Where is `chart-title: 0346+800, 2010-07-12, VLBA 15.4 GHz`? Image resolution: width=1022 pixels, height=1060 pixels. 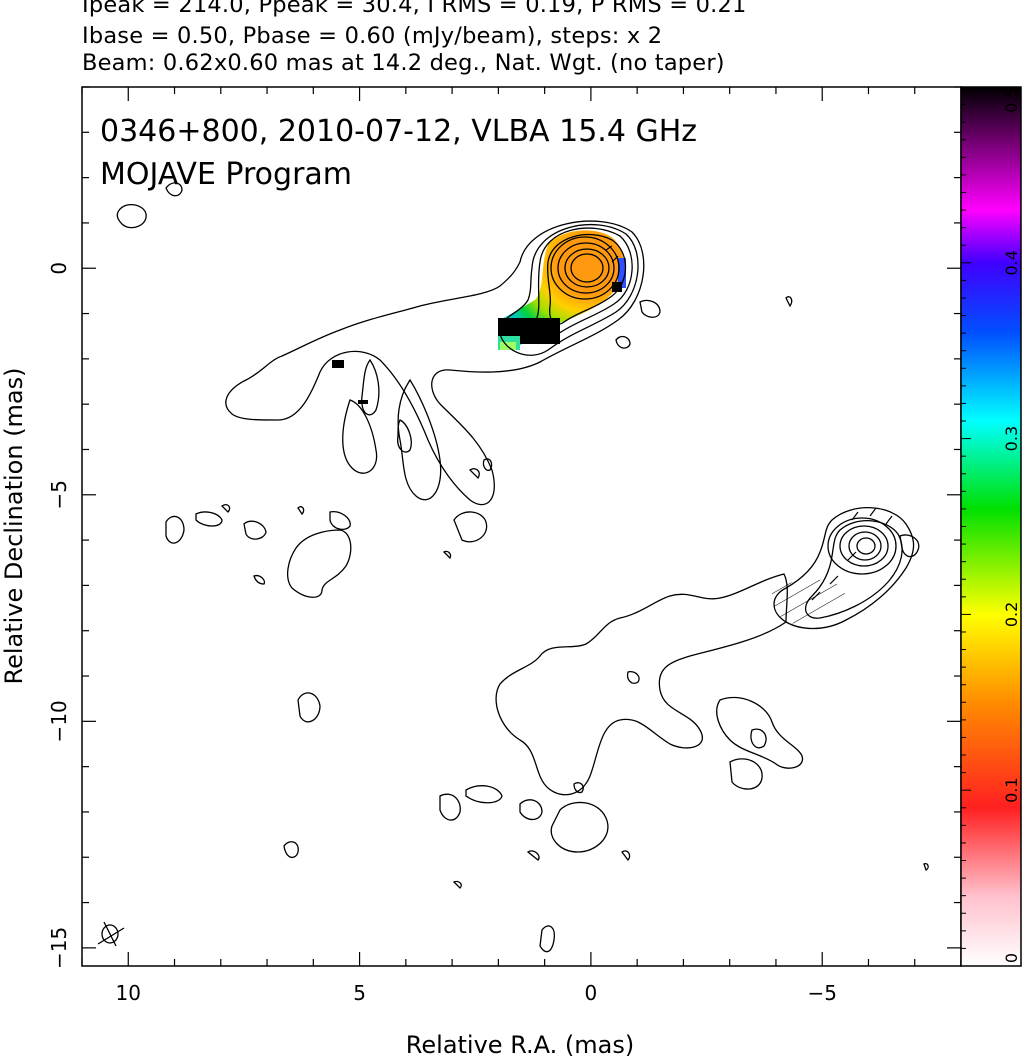 chart-title: 0346+800, 2010-07-12, VLBA 15.4 GHz is located at coordinates (398, 131).